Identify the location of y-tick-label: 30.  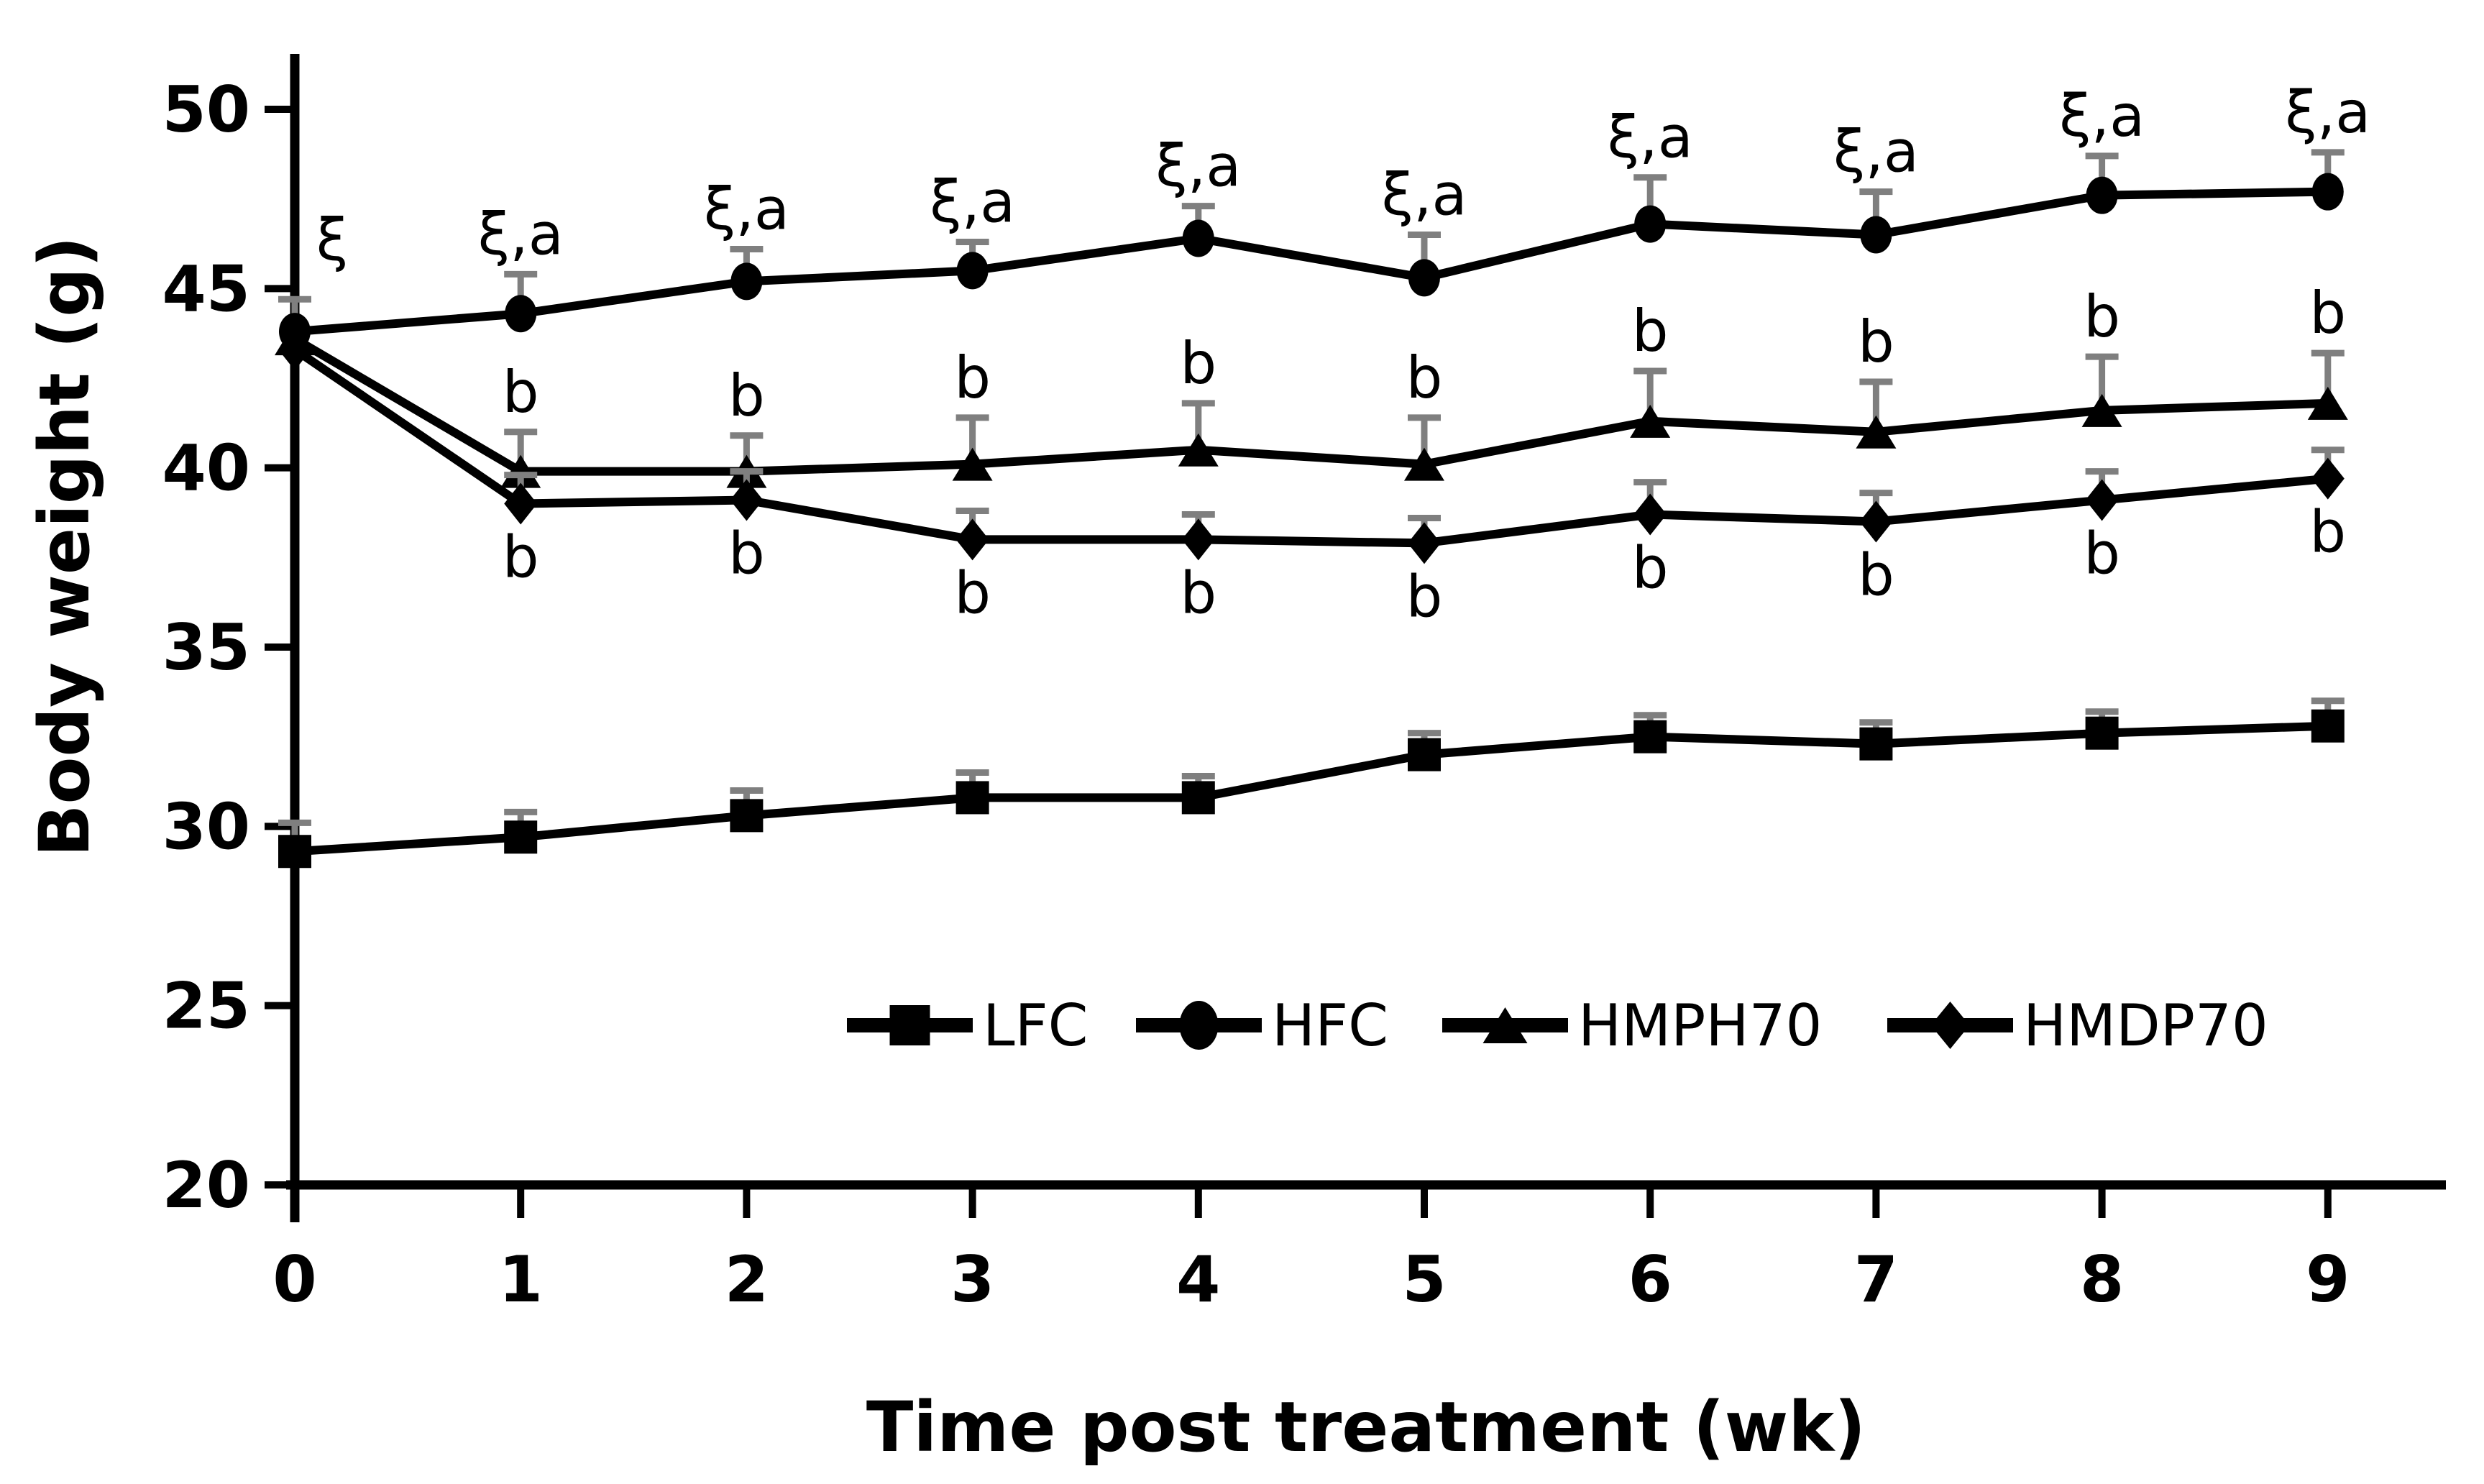
(206, 826).